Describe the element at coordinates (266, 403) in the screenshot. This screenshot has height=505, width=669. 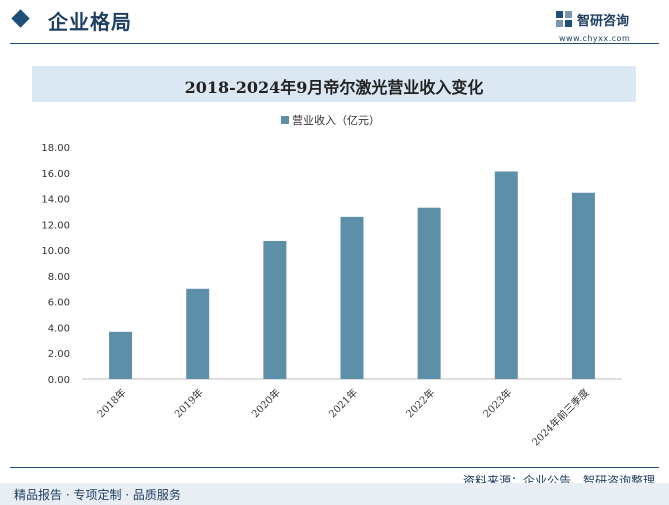
I see `x-tick-label: 2020年` at that location.